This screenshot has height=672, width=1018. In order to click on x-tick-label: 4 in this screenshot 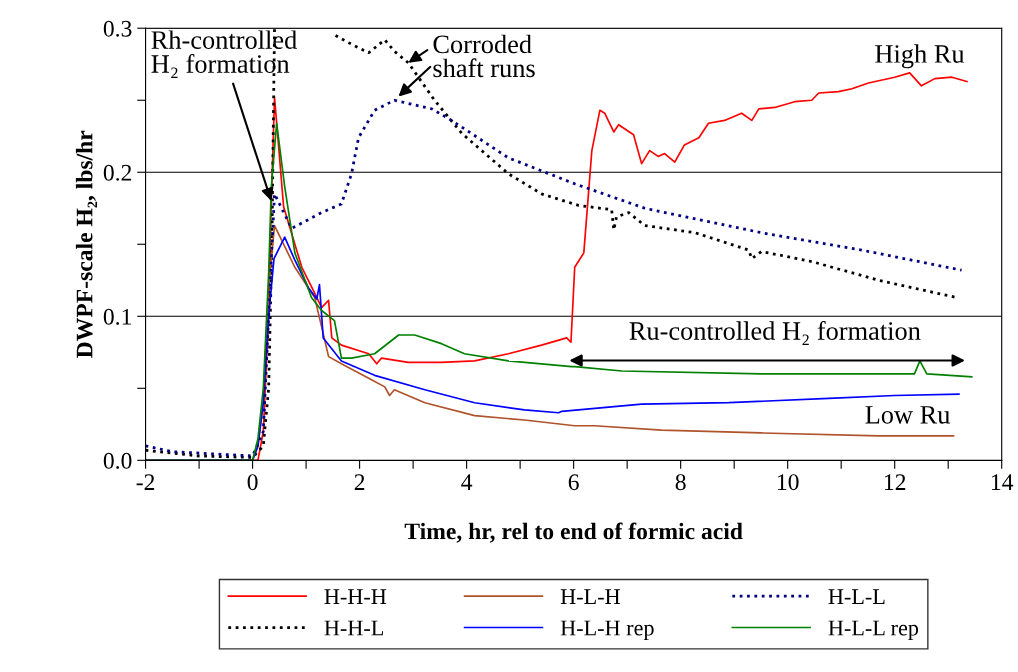, I will do `click(467, 482)`.